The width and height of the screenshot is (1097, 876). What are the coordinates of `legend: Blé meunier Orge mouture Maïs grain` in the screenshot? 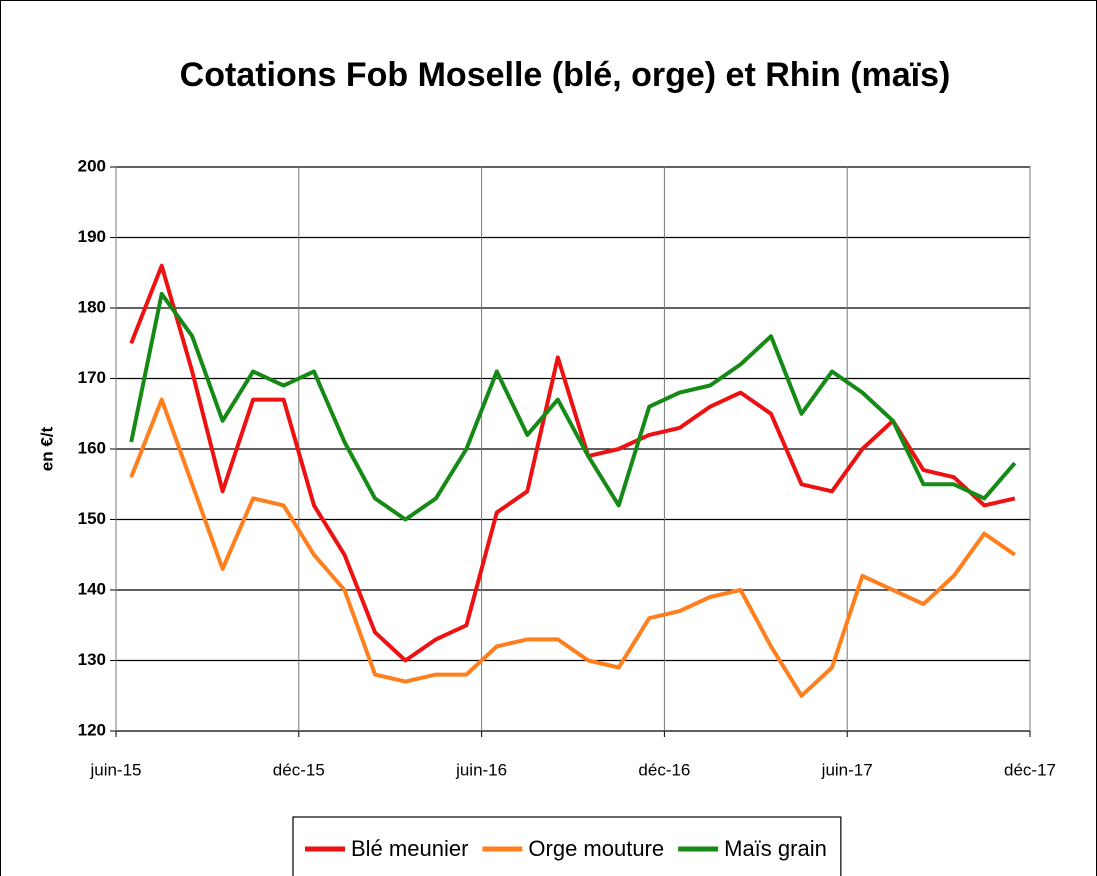 It's located at (567, 846).